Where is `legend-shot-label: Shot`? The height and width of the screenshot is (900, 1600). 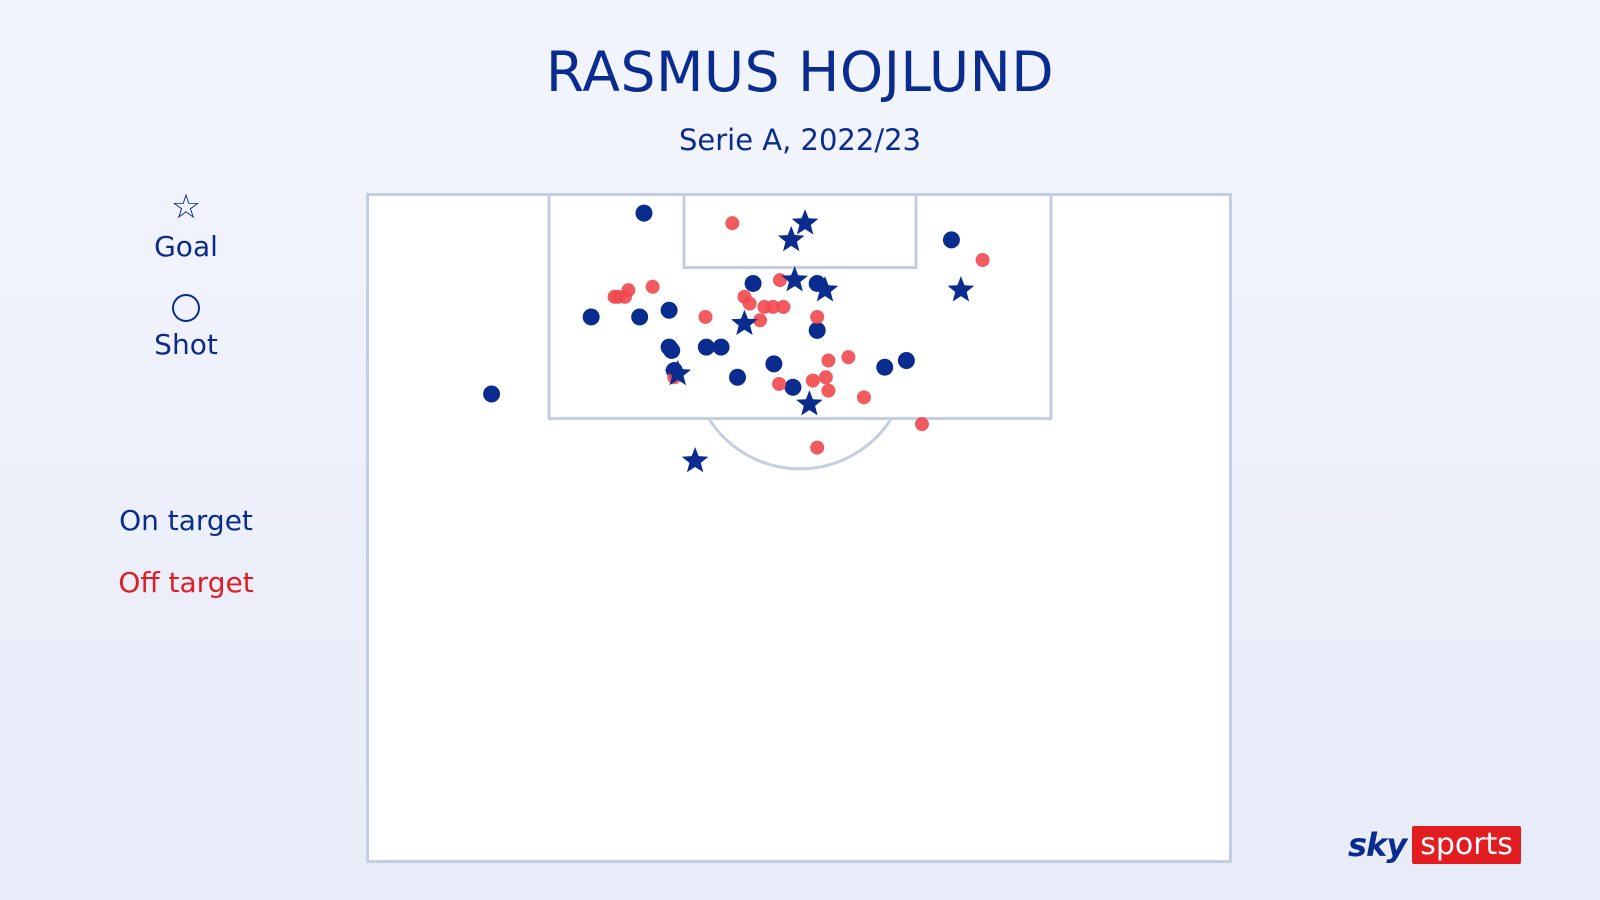 legend-shot-label: Shot is located at coordinates (186, 344).